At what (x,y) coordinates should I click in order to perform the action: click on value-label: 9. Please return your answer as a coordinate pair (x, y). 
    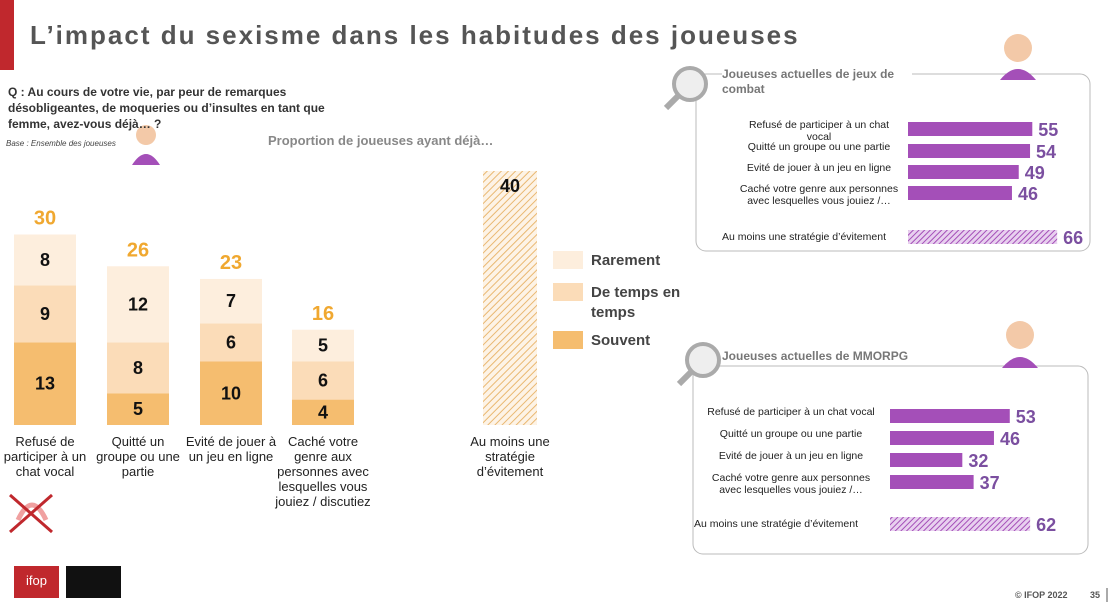
    Looking at the image, I should click on (45, 314).